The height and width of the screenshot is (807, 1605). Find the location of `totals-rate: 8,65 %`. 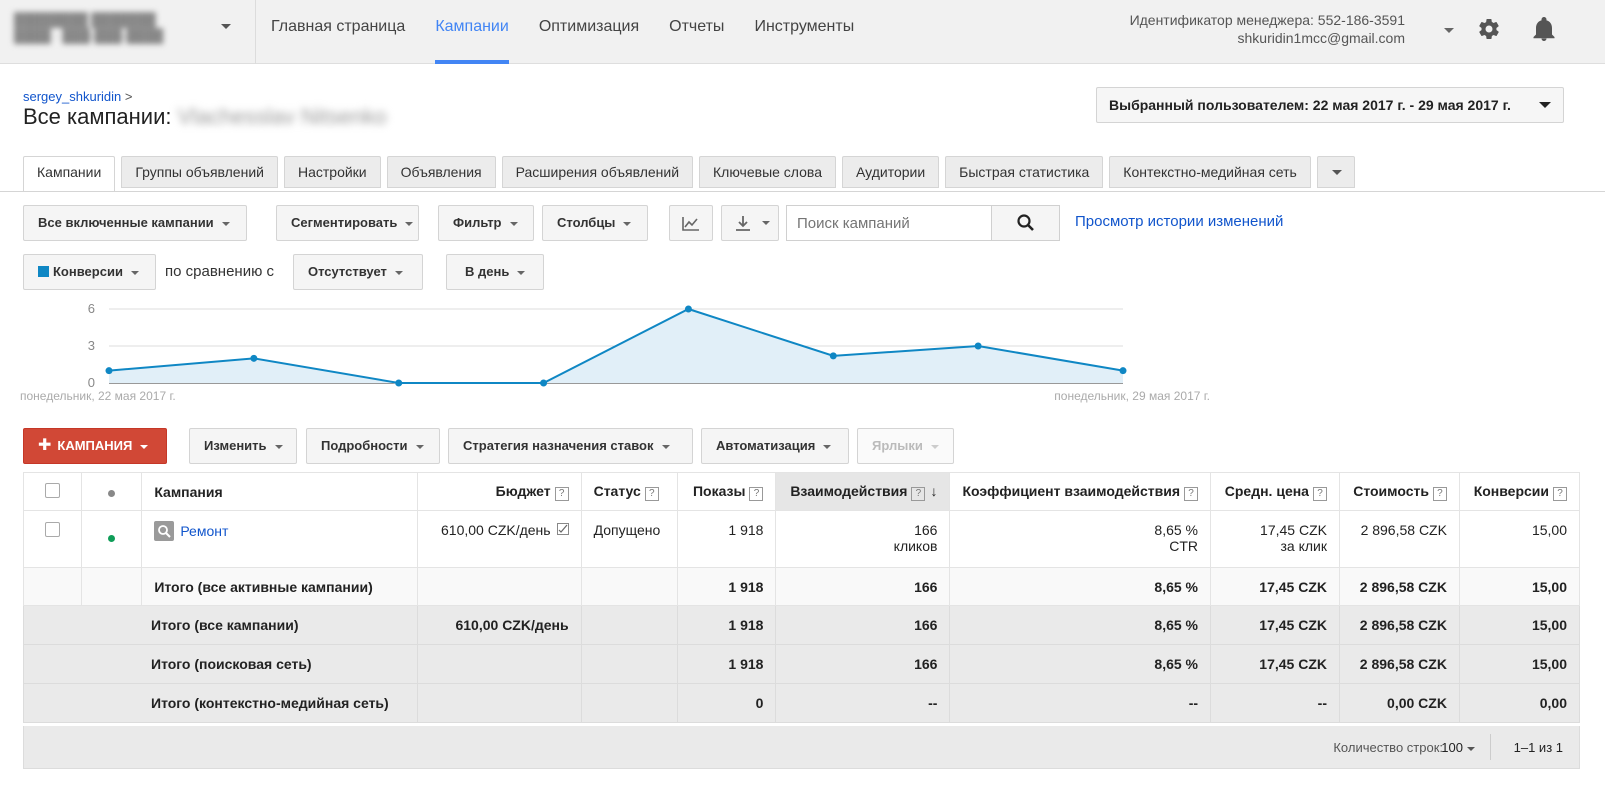

totals-rate: 8,65 % is located at coordinates (1080, 586).